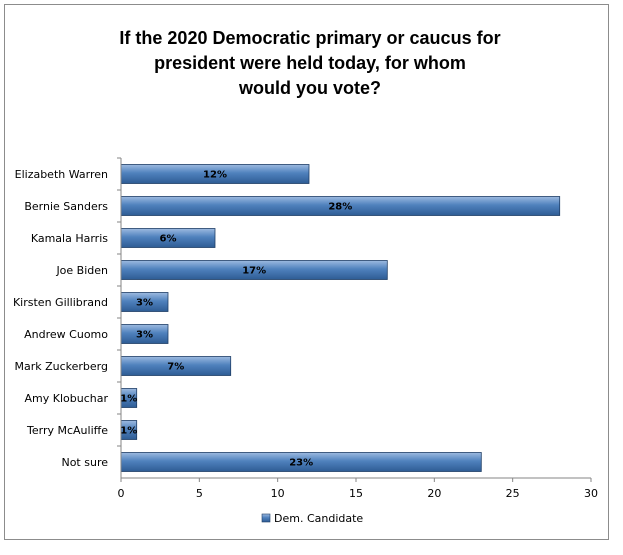 The width and height of the screenshot is (623, 555). I want to click on x-tick-label: 25, so click(513, 493).